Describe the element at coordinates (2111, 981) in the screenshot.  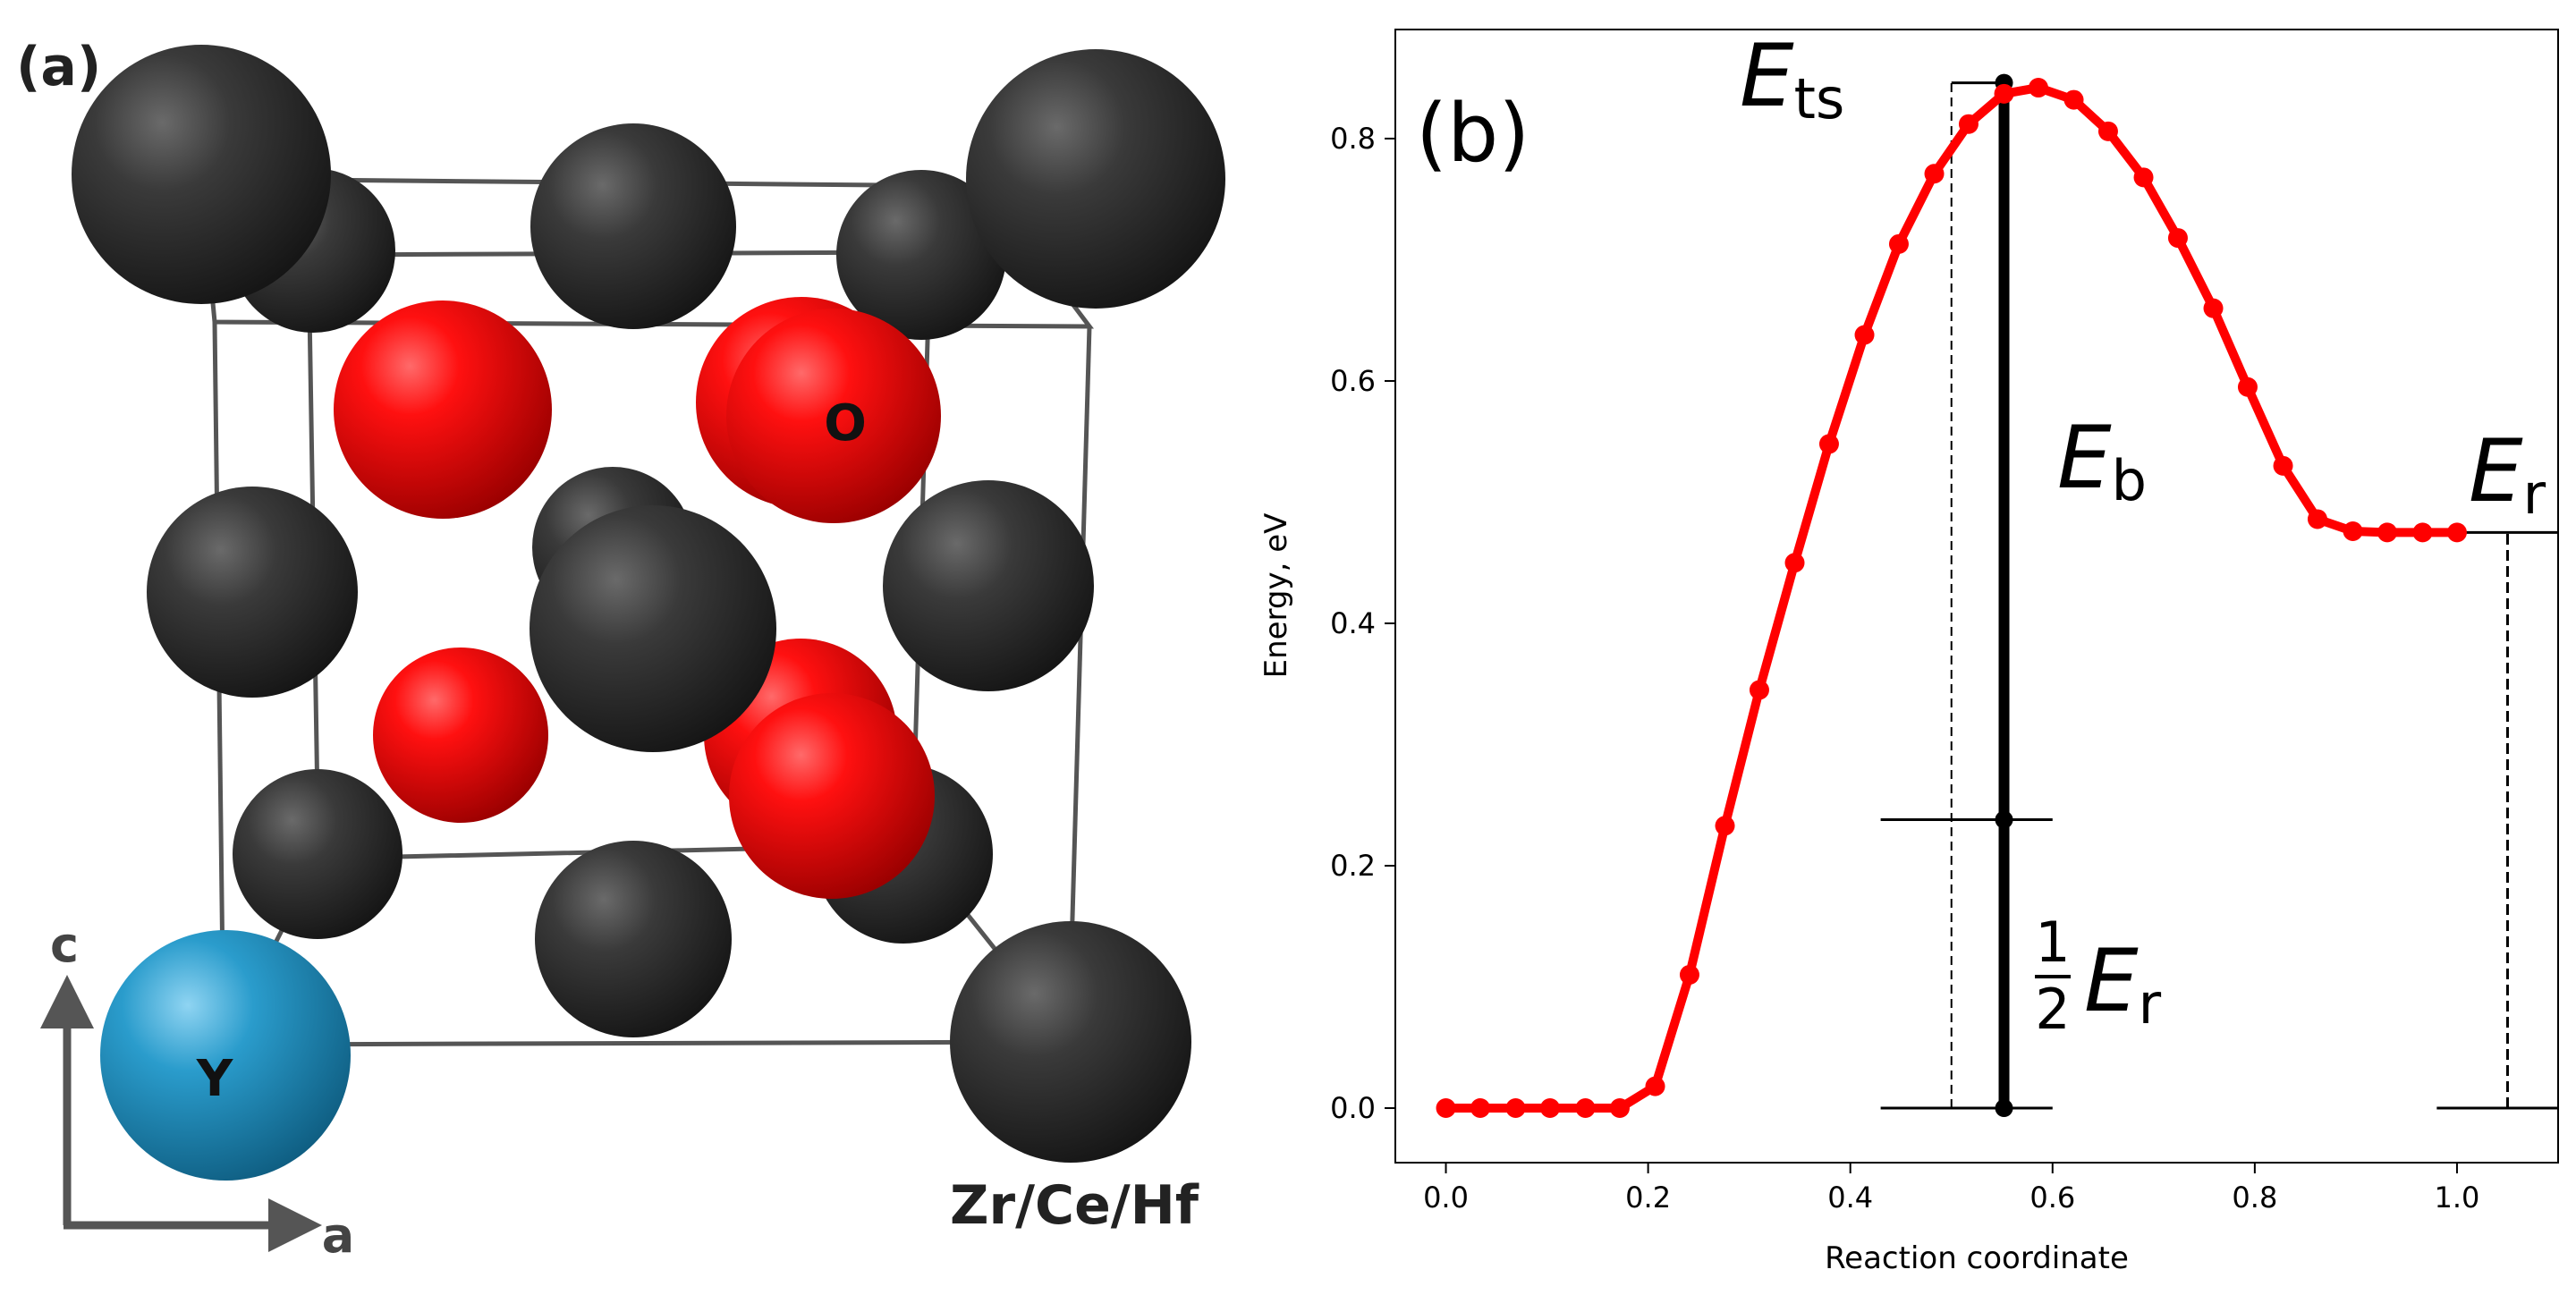
I see `half-e-r-symbol: E` at that location.